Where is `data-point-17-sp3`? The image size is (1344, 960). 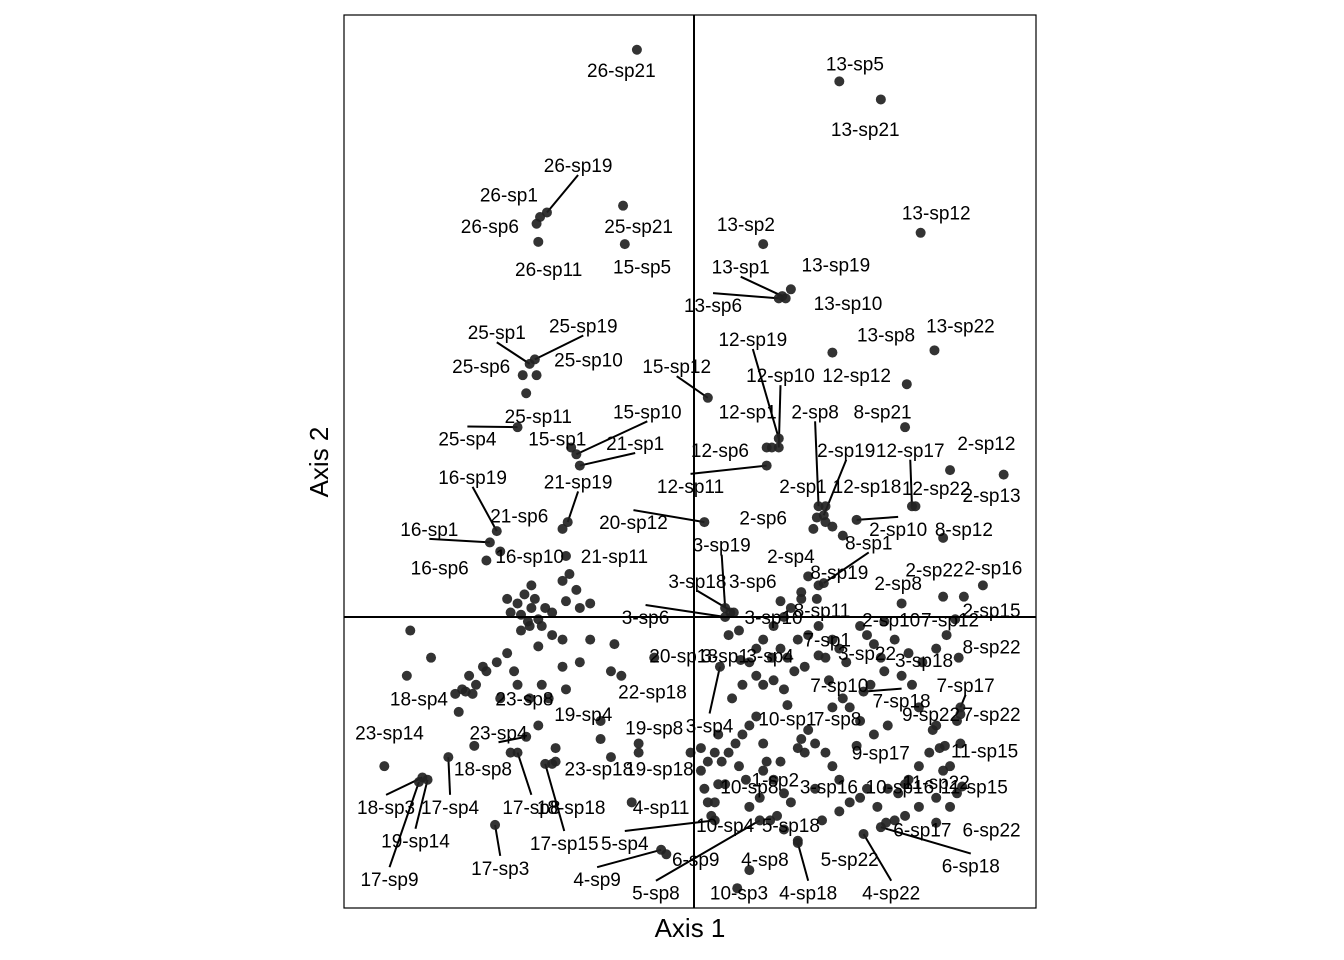
data-point-17-sp3 is located at coordinates (495, 824).